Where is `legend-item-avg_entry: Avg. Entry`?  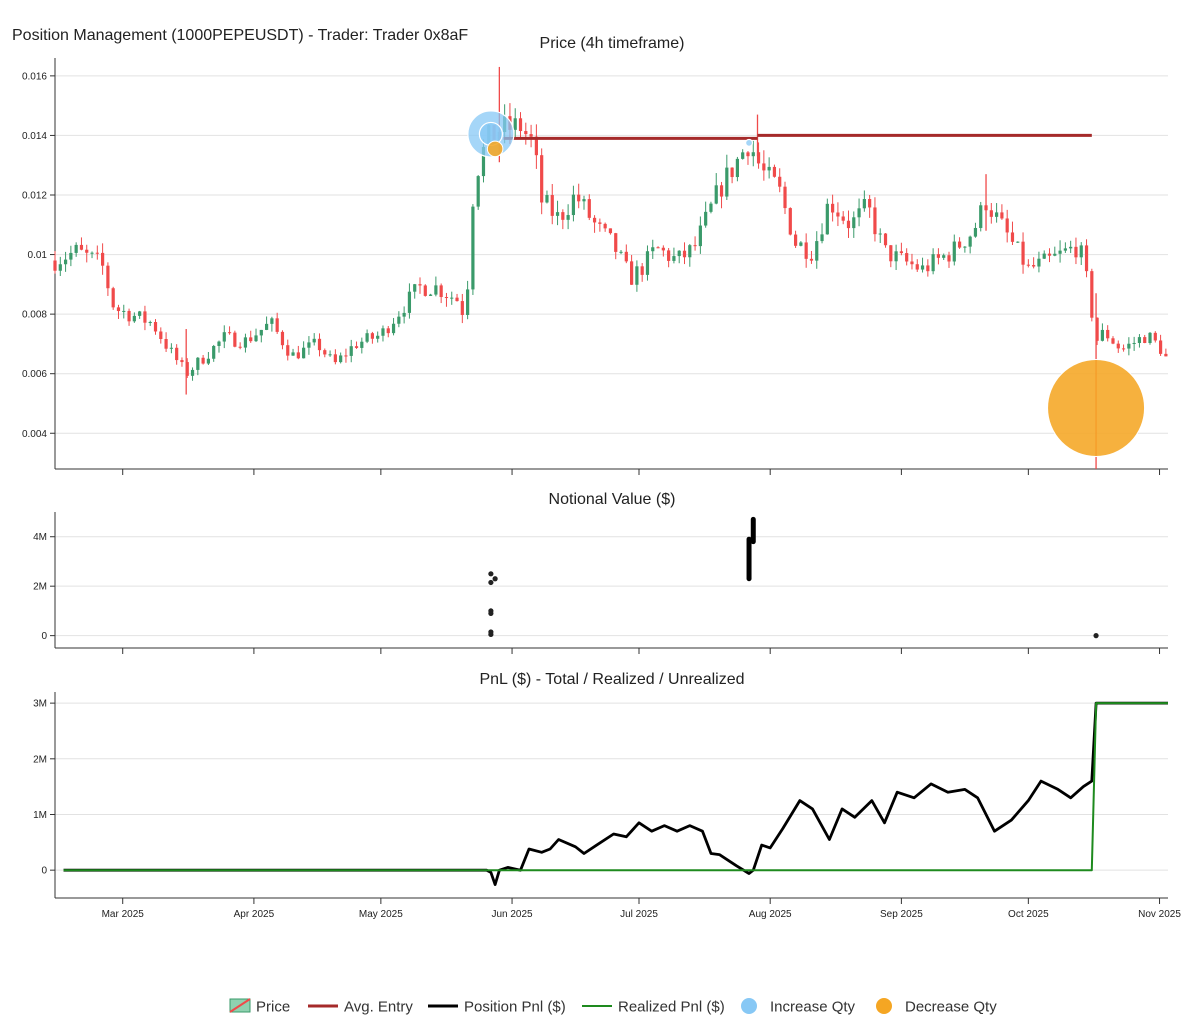
legend-item-avg_entry: Avg. Entry is located at coordinates (360, 1007).